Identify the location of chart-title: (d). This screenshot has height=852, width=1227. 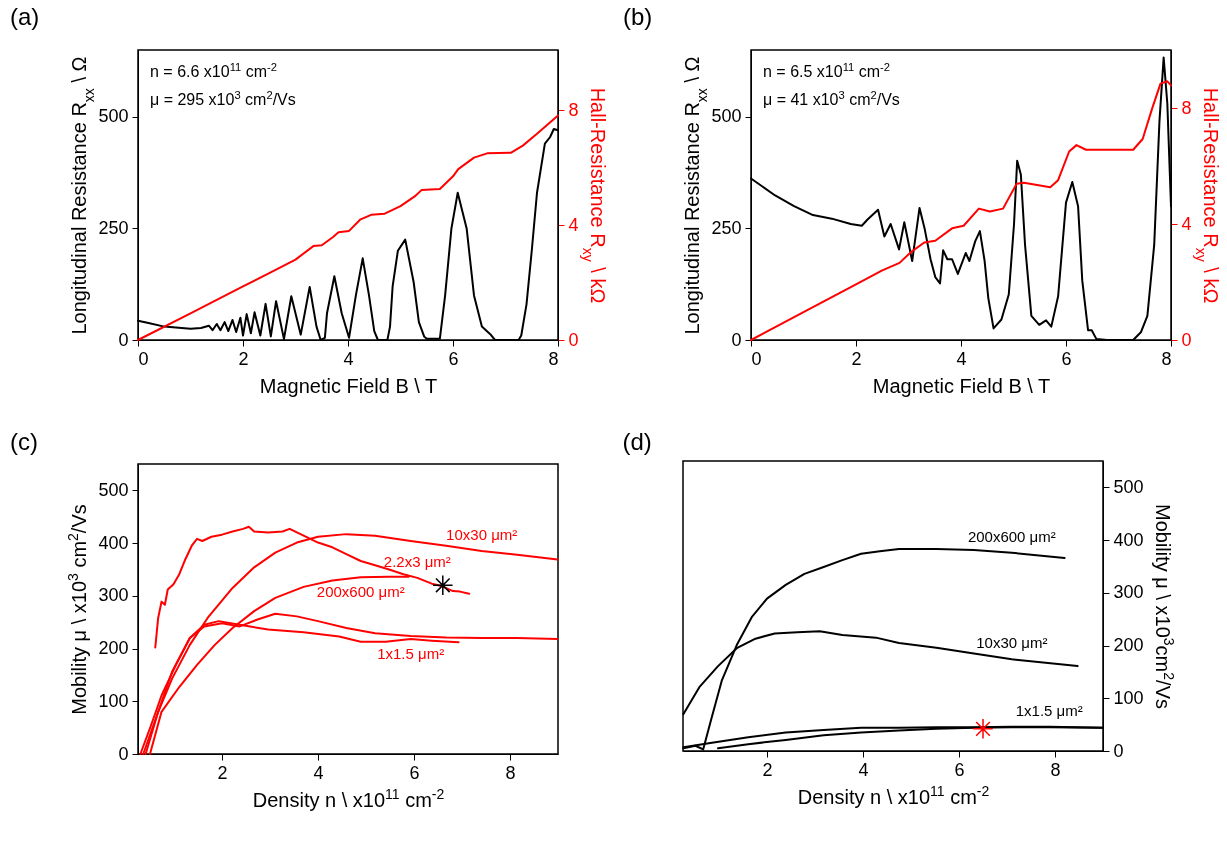
(637, 442).